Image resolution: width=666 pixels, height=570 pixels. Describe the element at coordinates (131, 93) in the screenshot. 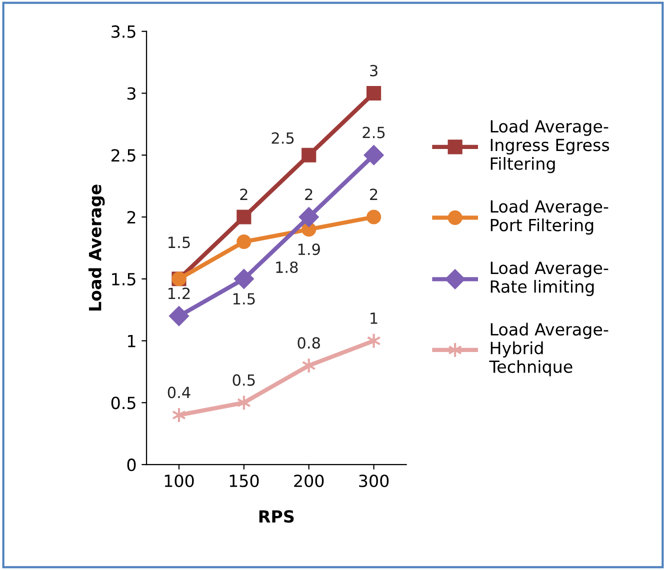

I see `y-tick-label: 3` at that location.